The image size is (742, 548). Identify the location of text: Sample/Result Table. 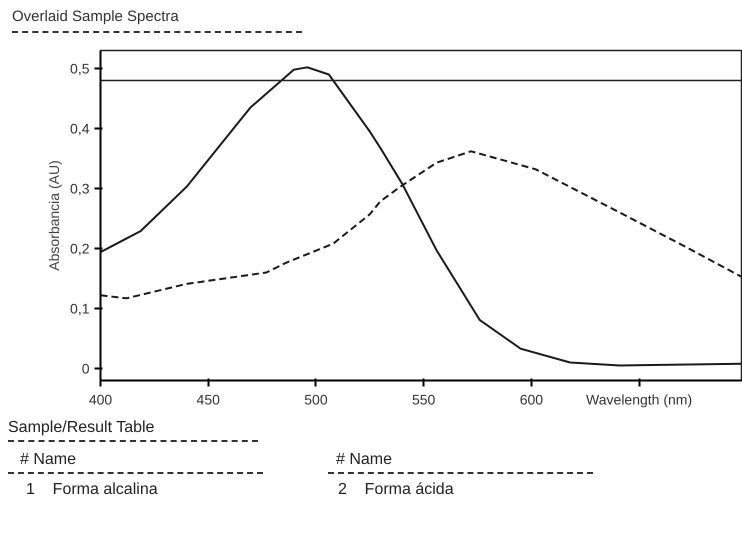
(133, 430).